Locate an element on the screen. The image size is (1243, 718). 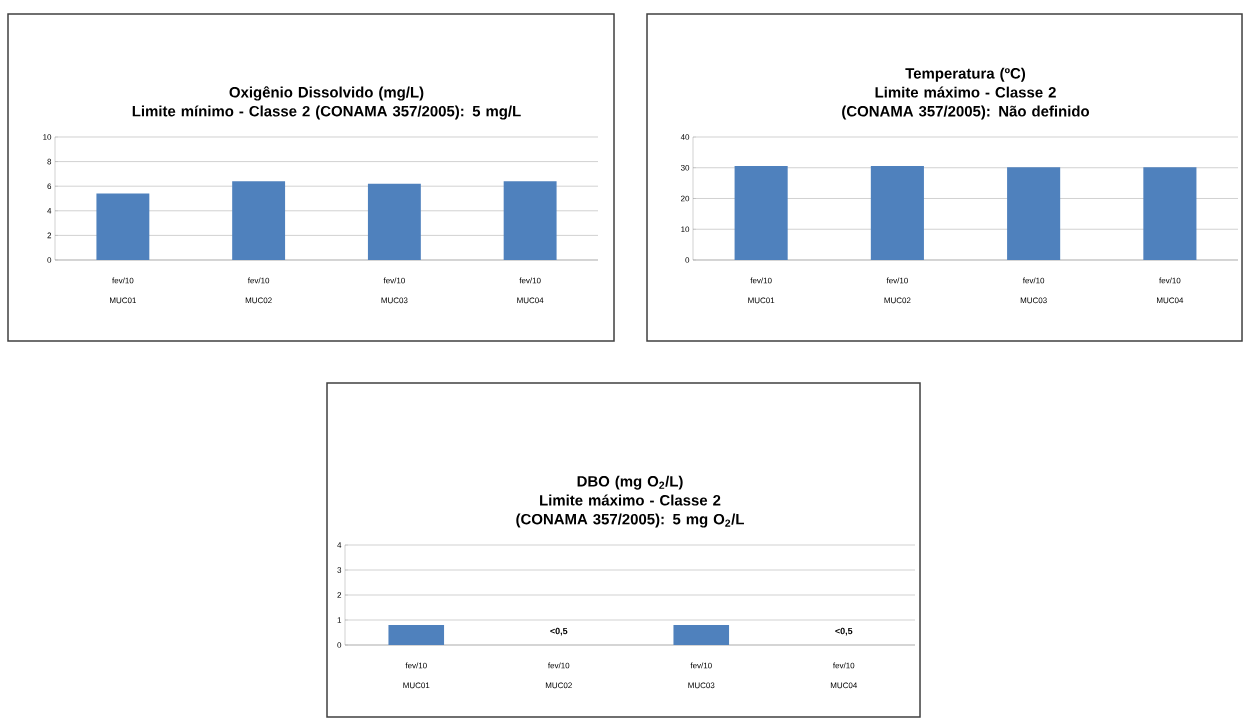
chart-title: Temperatura (ºC) is located at coordinates (965, 74).